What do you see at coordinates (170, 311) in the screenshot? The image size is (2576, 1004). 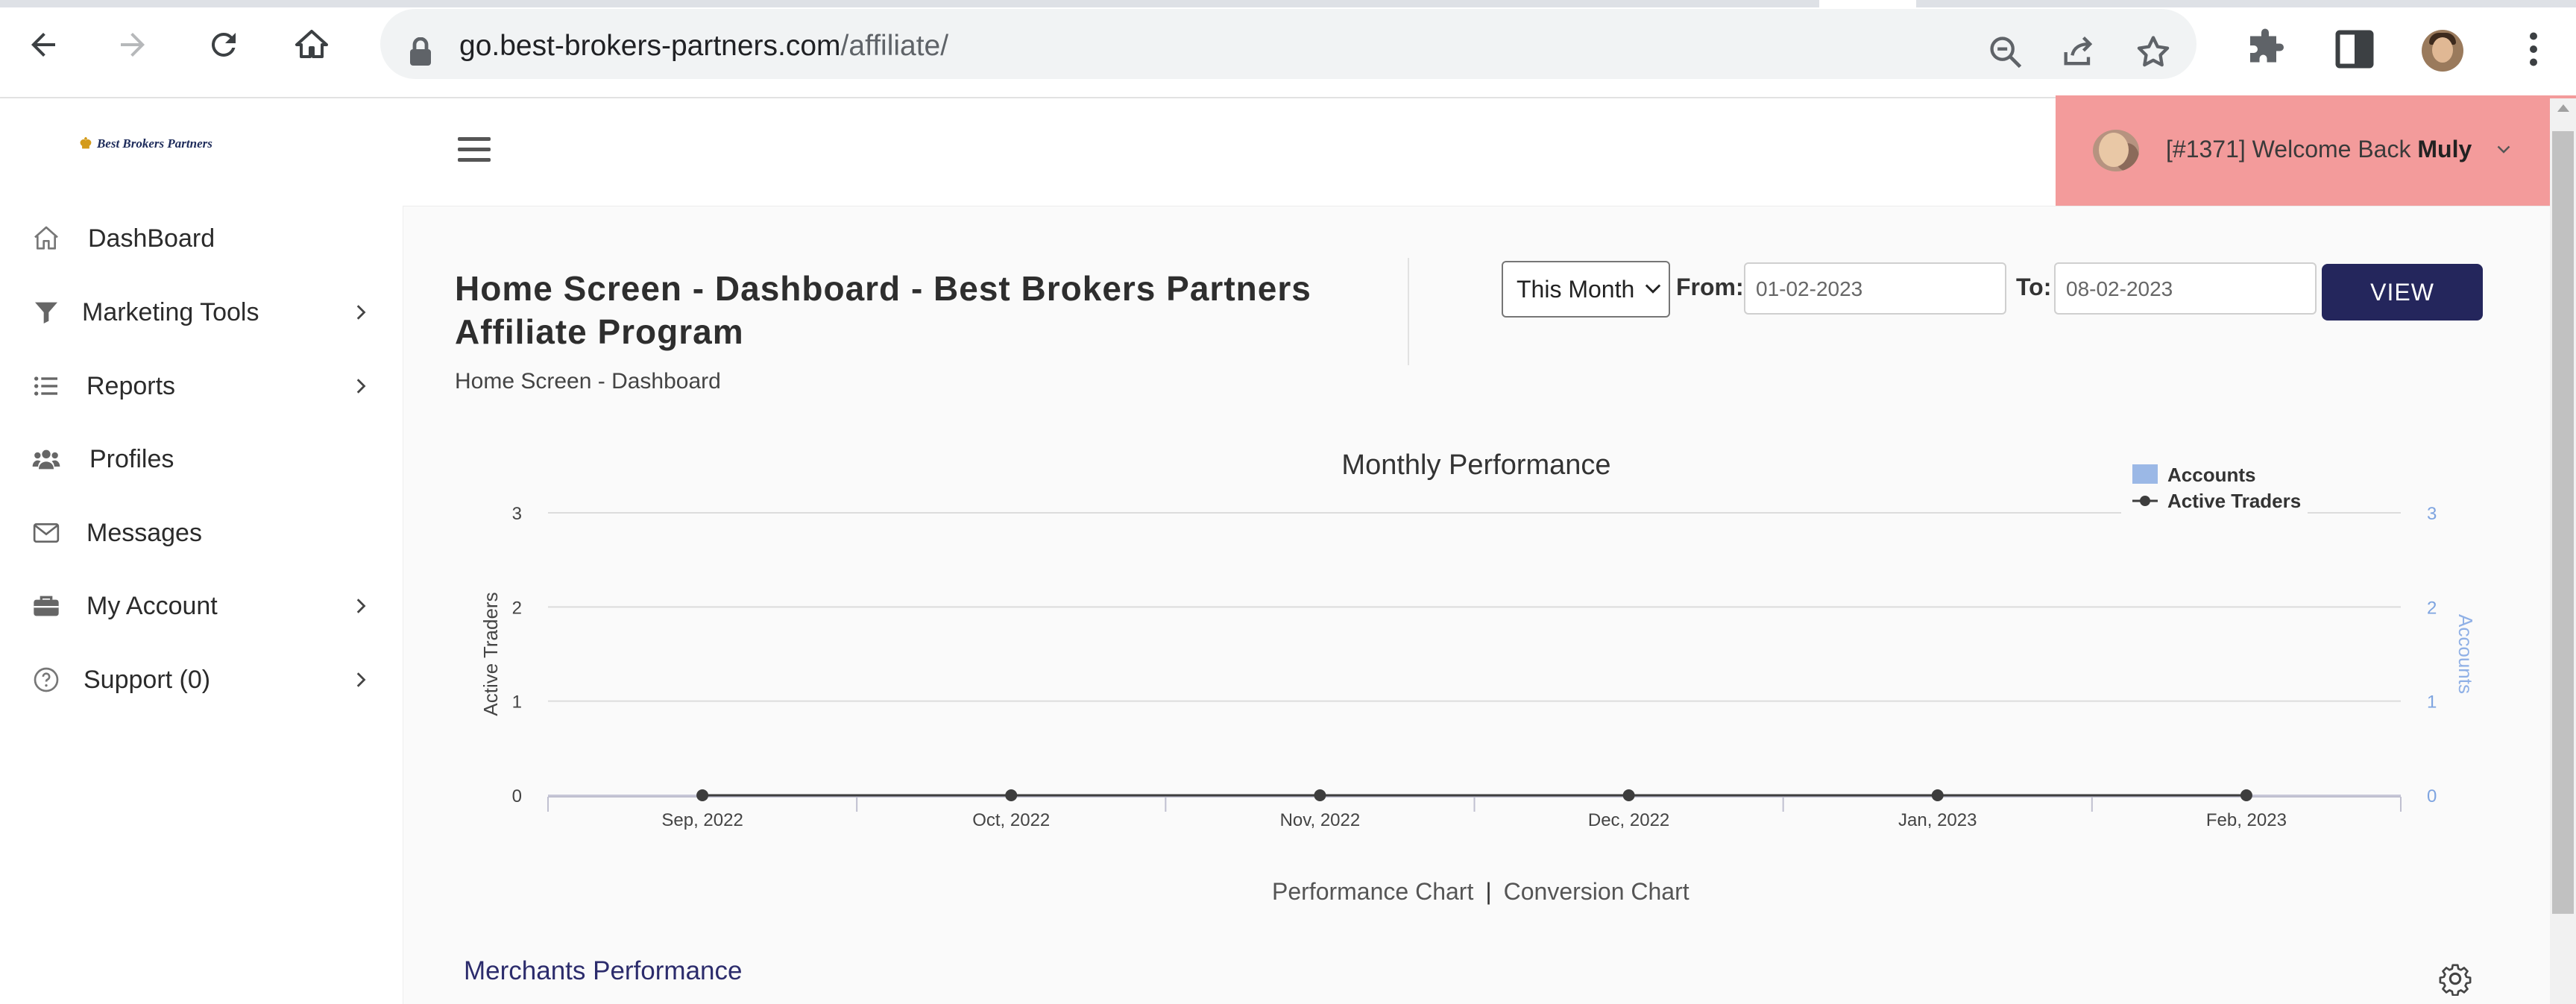 I see `sidebar-item-label: Marketing Tools` at bounding box center [170, 311].